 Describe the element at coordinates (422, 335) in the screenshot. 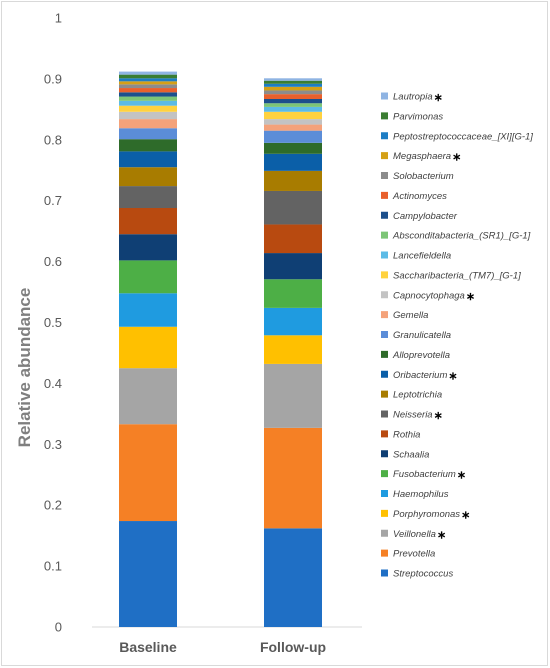

I see `legend-label: Granulicatella` at that location.